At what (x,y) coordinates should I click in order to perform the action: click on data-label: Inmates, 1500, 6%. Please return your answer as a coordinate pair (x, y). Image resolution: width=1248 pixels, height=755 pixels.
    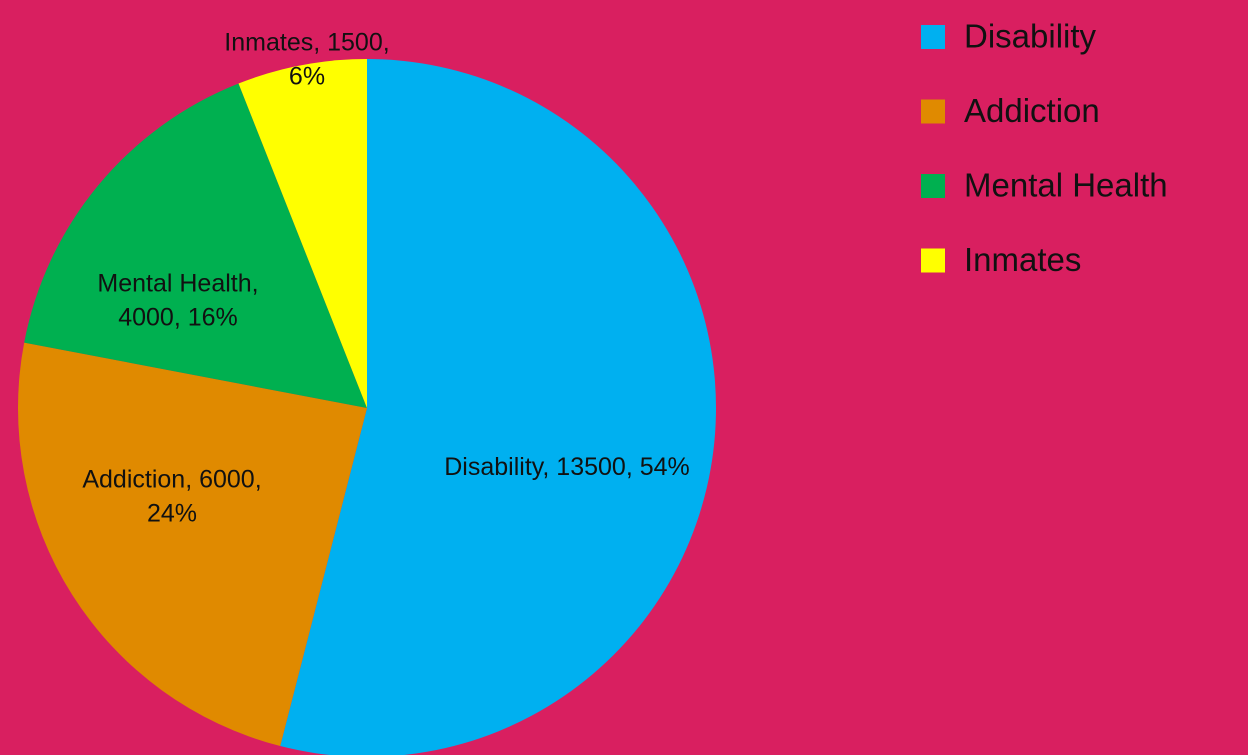
    Looking at the image, I should click on (307, 59).